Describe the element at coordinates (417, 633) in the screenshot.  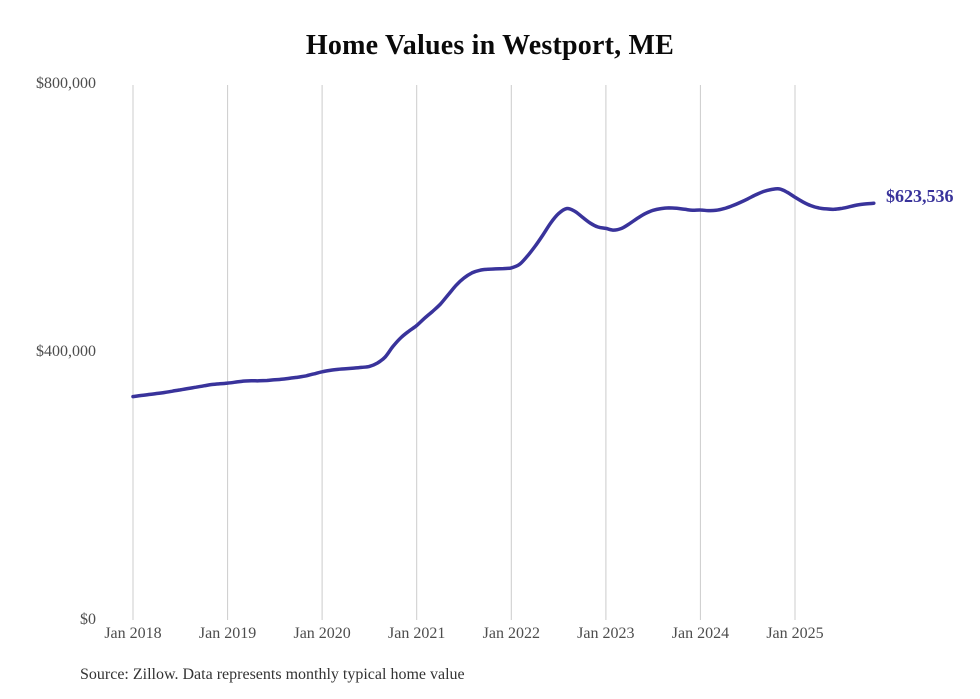
I see `x-tick-label: Jan 2021` at that location.